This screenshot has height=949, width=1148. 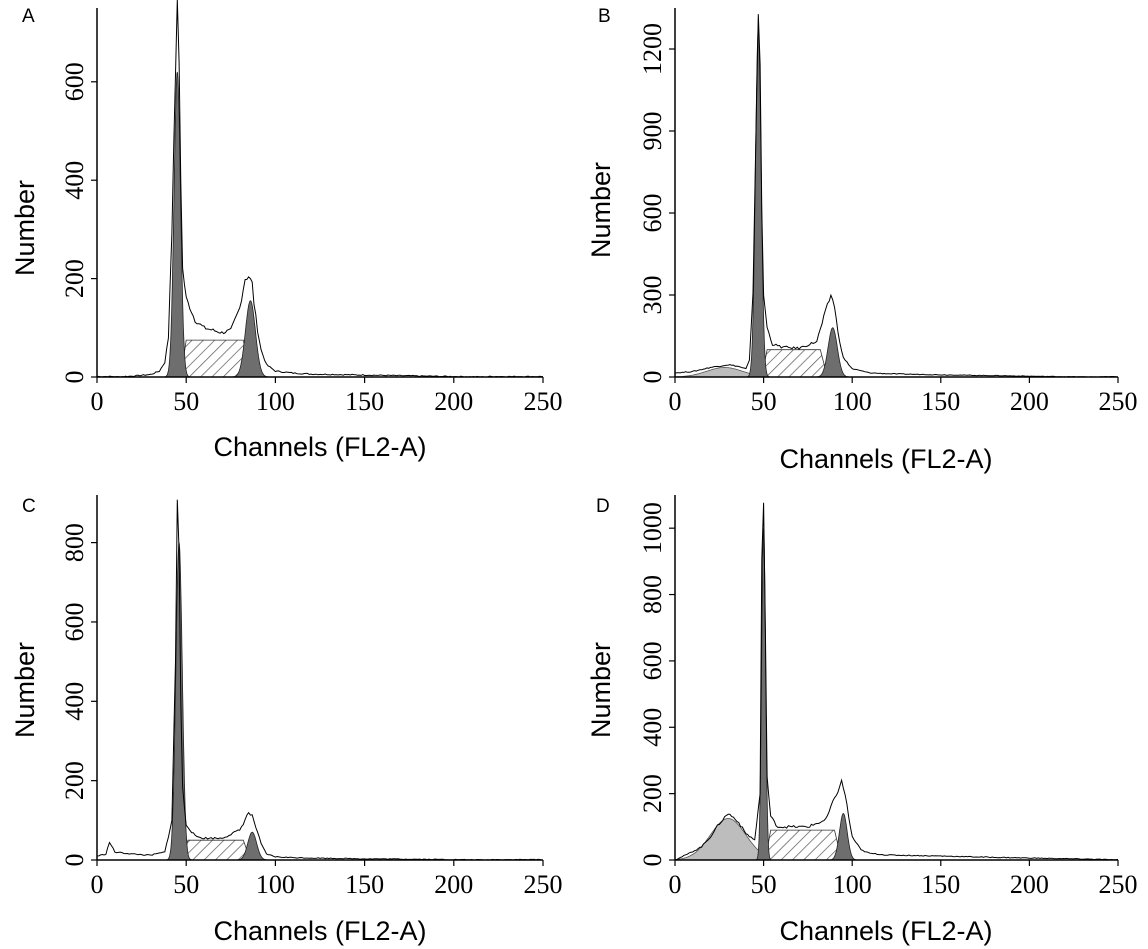 I want to click on y-ticks: 0 200 400 600, so click(x=78, y=222).